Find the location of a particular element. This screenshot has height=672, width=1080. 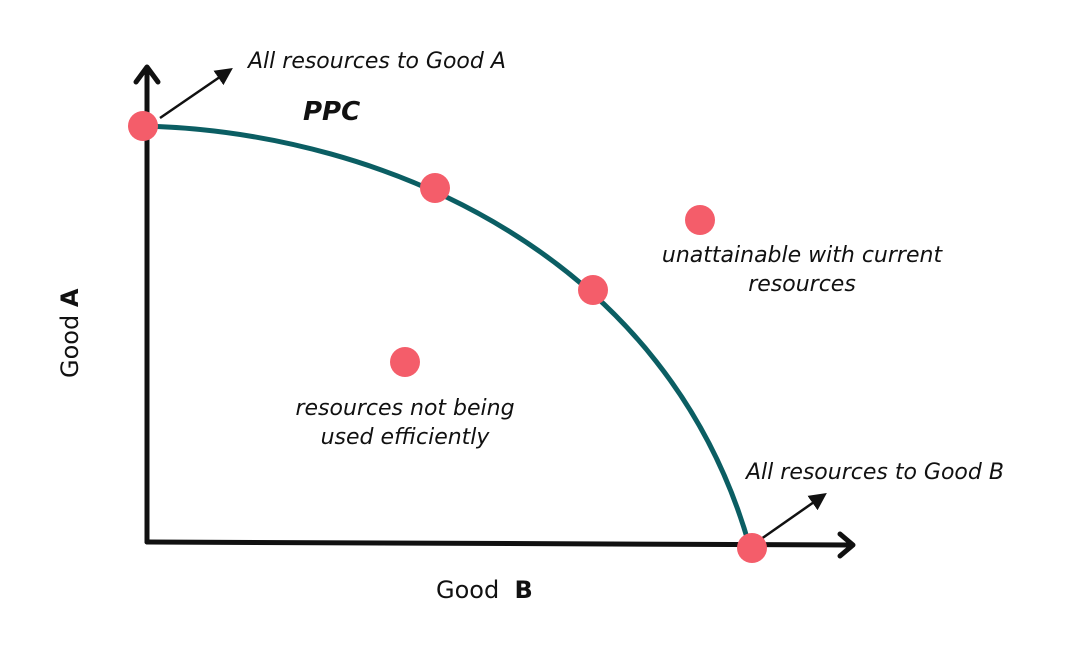

annotation-unattainable-line-2: resources is located at coordinates (802, 284).